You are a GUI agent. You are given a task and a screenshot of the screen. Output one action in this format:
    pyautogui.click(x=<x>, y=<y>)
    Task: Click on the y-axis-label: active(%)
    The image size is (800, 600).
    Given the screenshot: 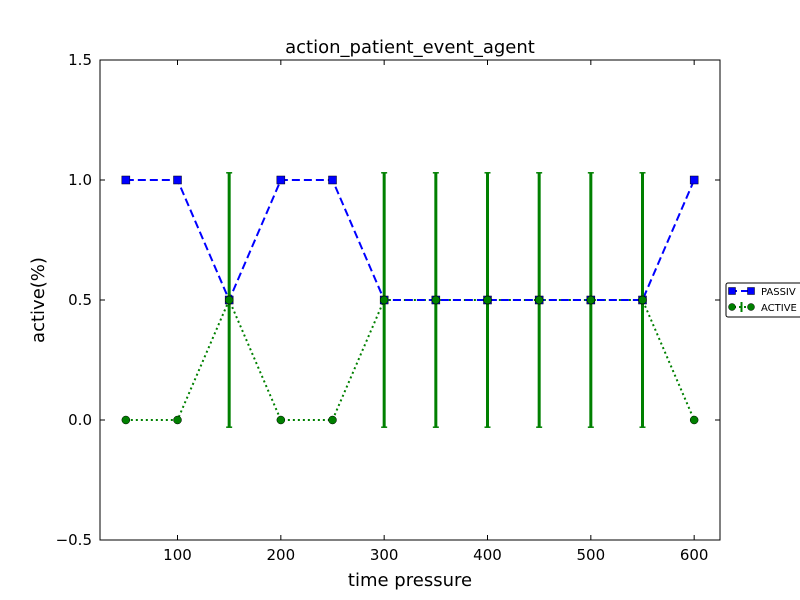 What is the action you would take?
    pyautogui.click(x=38, y=300)
    